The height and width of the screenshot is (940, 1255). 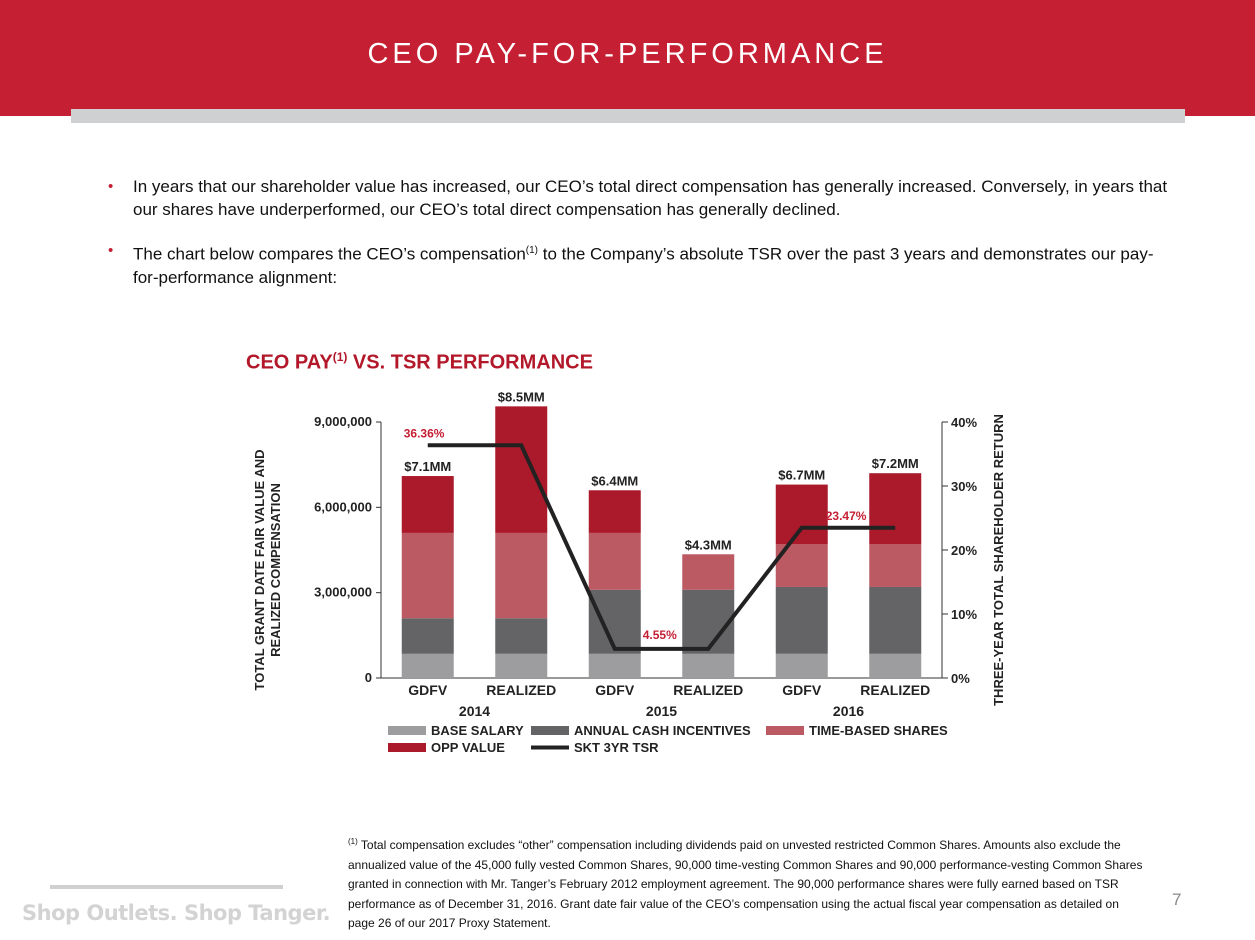 I want to click on tsr-value-label: 4.55%, so click(x=660, y=635).